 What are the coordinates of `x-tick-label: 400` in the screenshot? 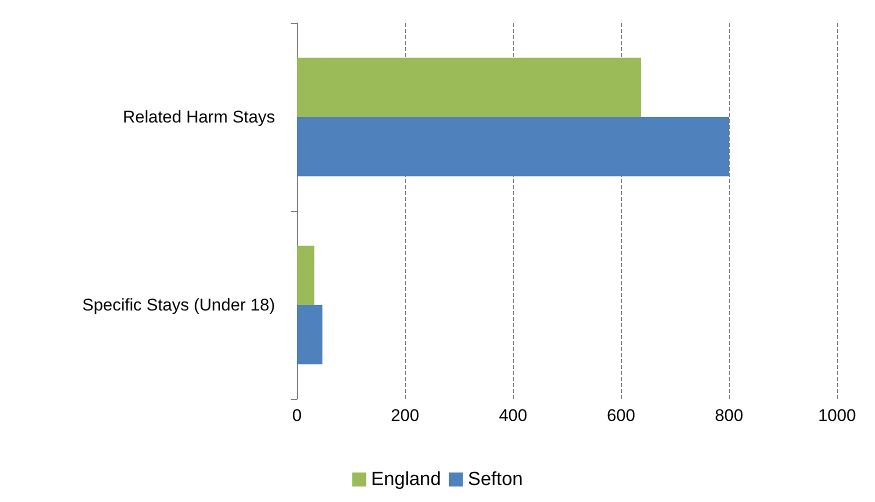 It's located at (513, 415).